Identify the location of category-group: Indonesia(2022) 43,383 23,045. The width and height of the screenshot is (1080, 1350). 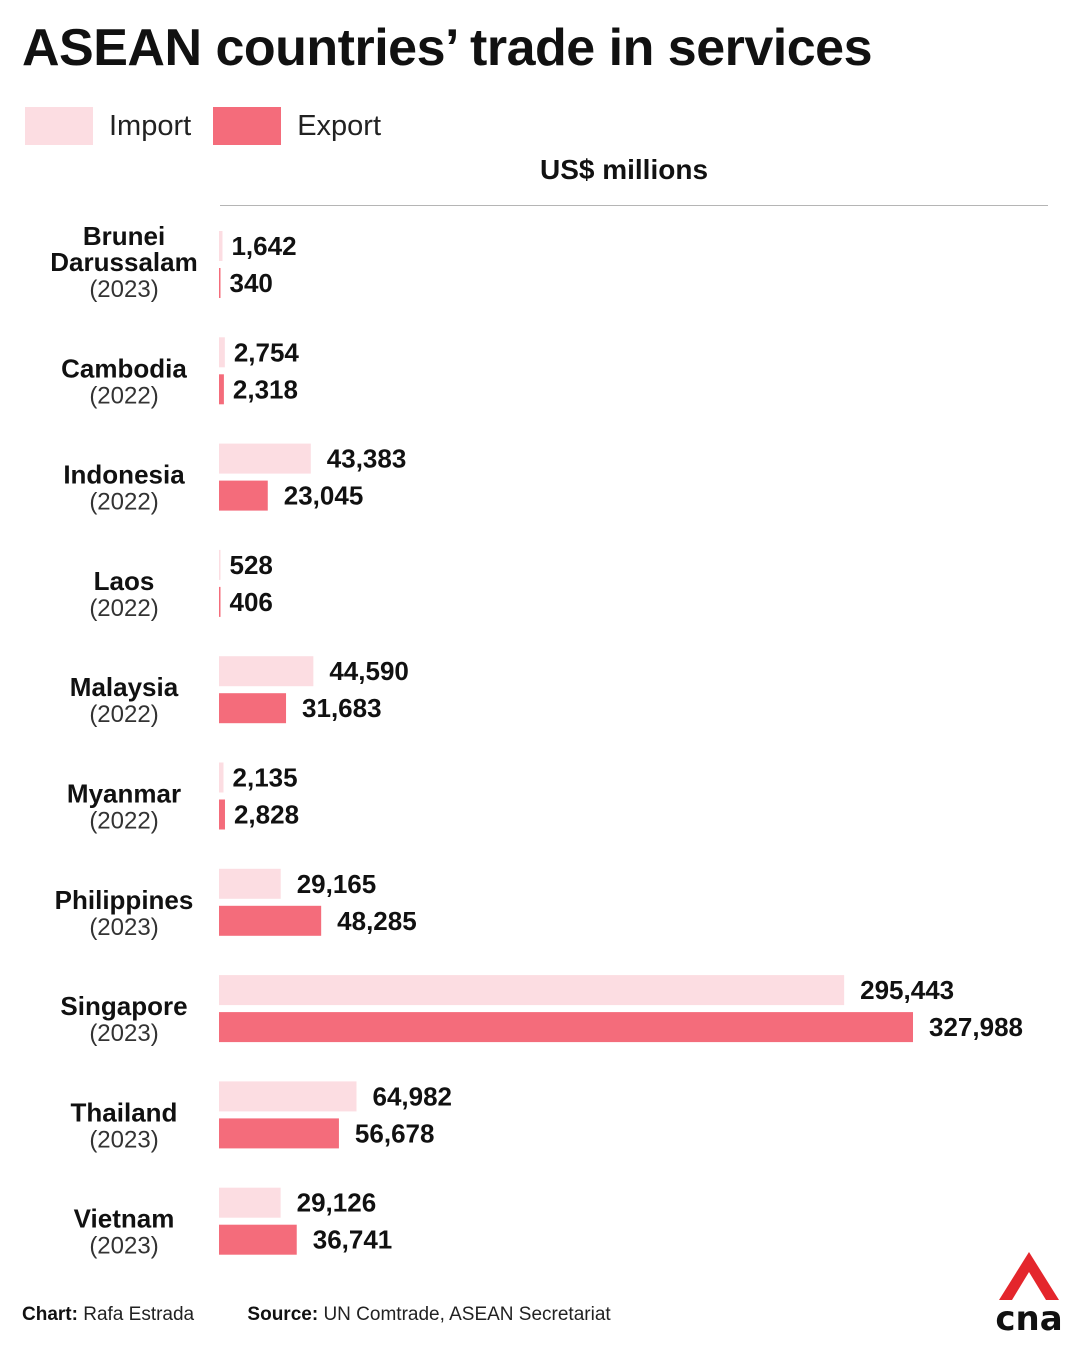
(235, 479).